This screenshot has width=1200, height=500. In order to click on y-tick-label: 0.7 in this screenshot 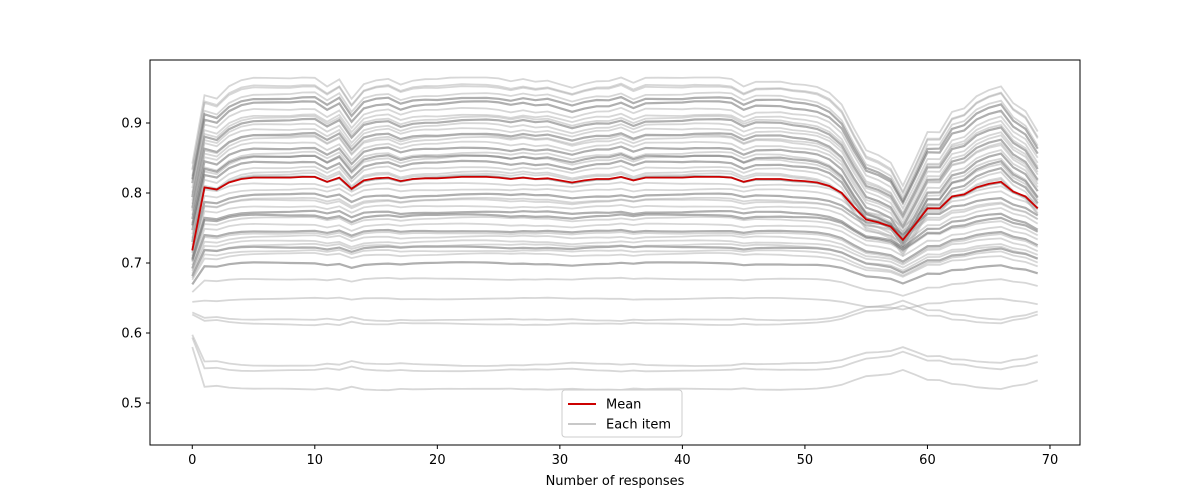, I will do `click(131, 264)`.